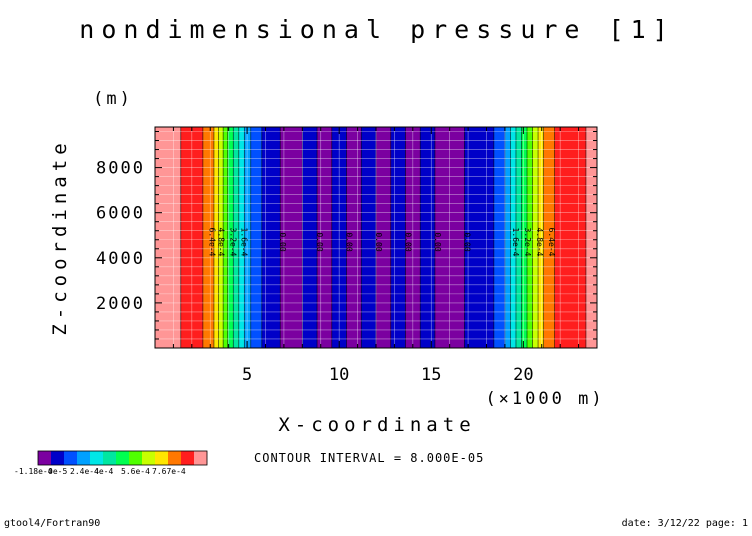 This screenshot has width=752, height=536. What do you see at coordinates (33, 471) in the screenshot?
I see `colorbar-label: -1.18e-4` at bounding box center [33, 471].